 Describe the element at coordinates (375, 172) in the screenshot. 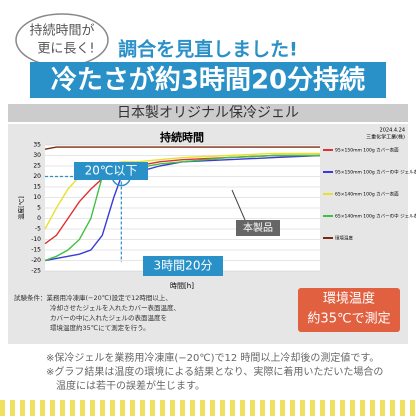

I see `legend-label: 95×150mm 100g カバーの中 ジェル表面` at that location.